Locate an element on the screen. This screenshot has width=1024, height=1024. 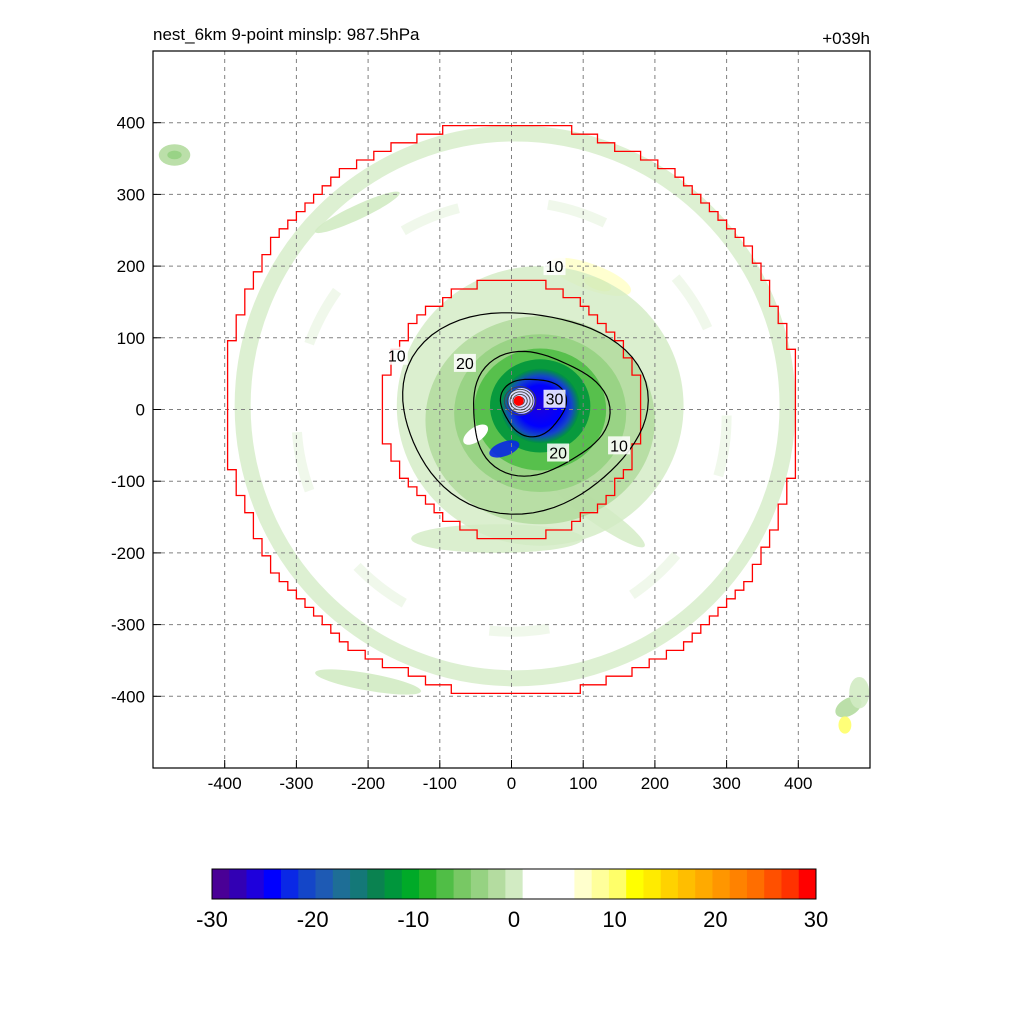
y-axis-ticks: 400 300 200 100 0 -100 -200 -300 -400 is located at coordinates (136, 410).